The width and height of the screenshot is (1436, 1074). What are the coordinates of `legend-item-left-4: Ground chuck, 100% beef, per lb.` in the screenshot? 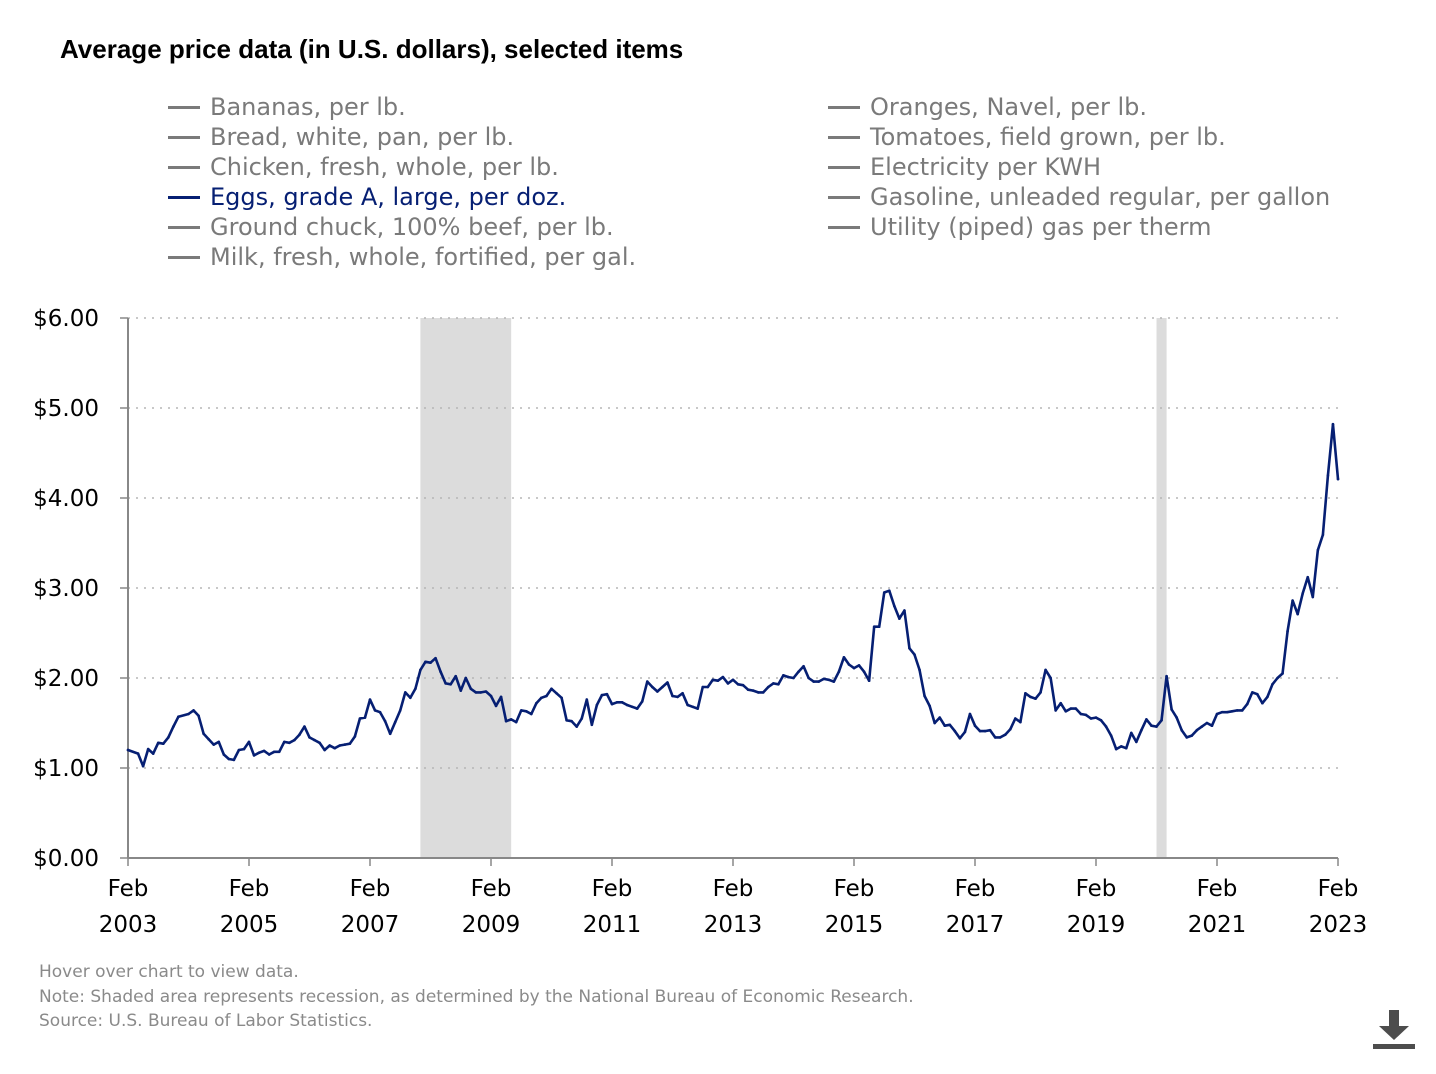 It's located at (402, 227).